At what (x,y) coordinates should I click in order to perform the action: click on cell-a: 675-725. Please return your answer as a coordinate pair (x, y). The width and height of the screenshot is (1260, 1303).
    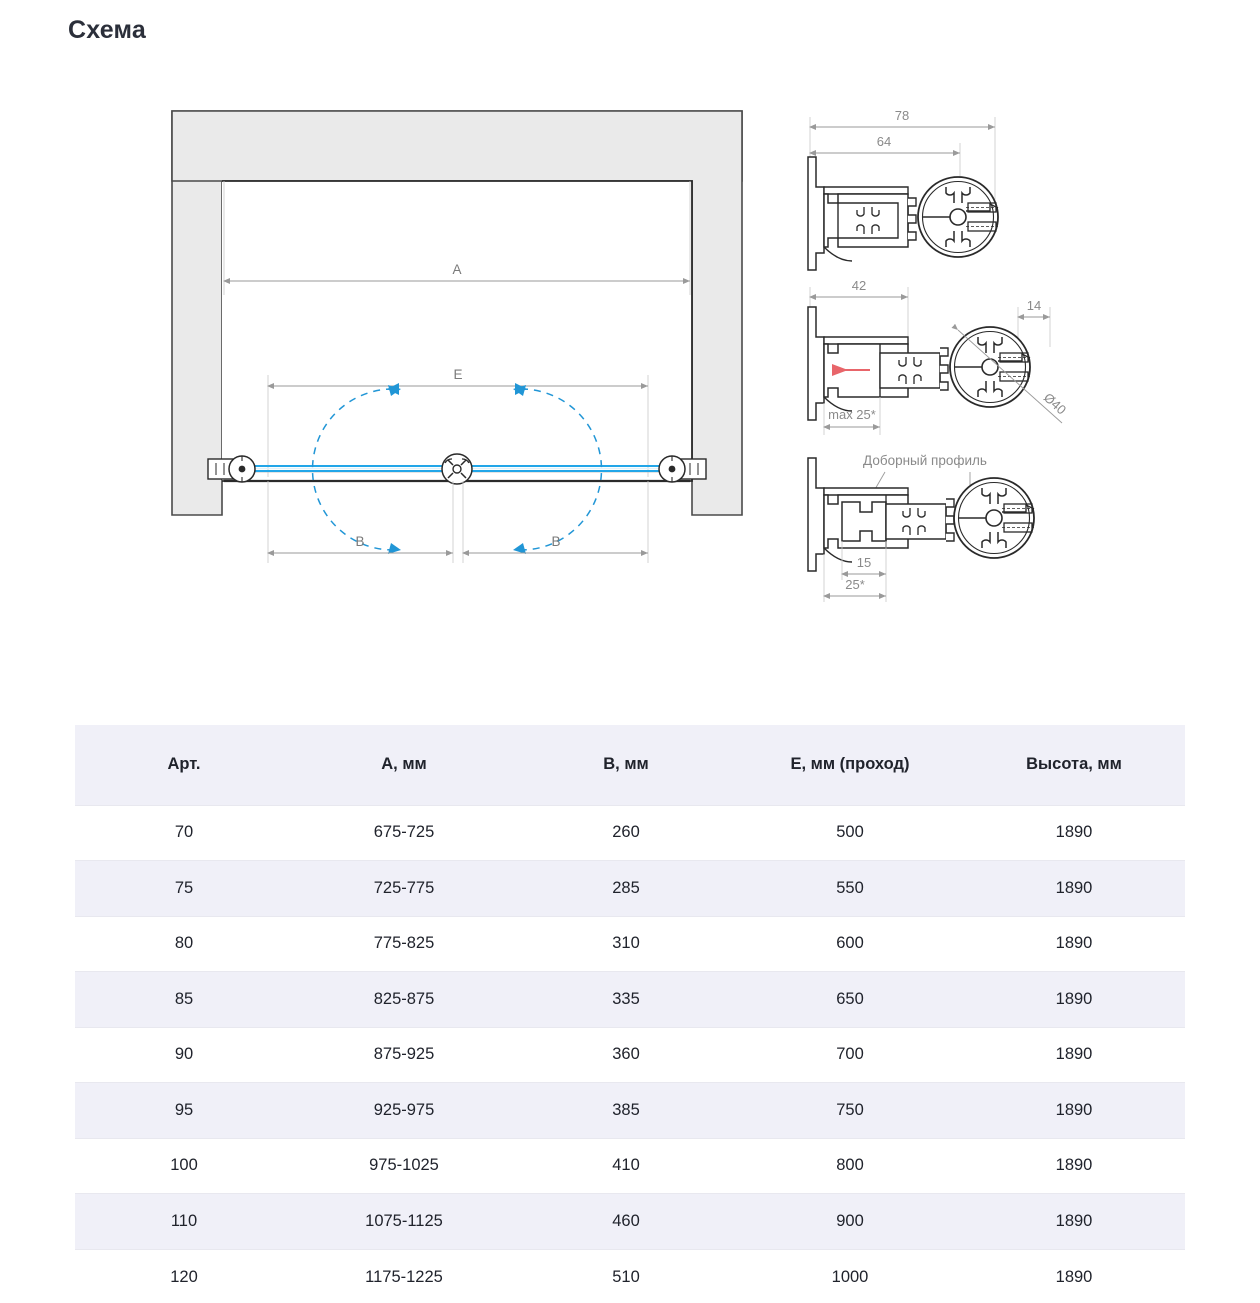
    Looking at the image, I should click on (404, 832).